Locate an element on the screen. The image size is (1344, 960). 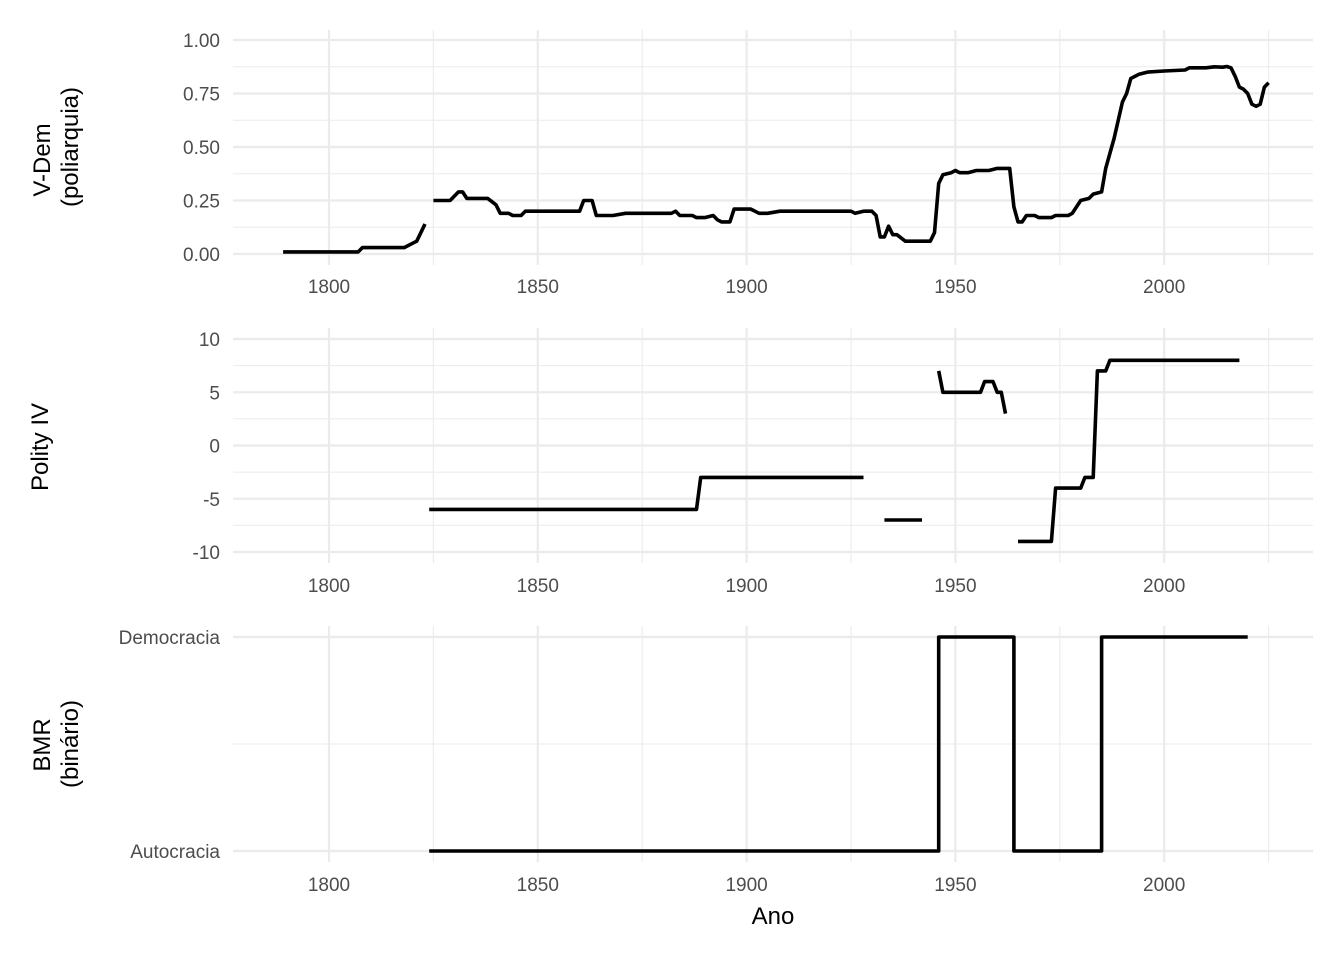
y-tick-label: -10 is located at coordinates (206, 553).